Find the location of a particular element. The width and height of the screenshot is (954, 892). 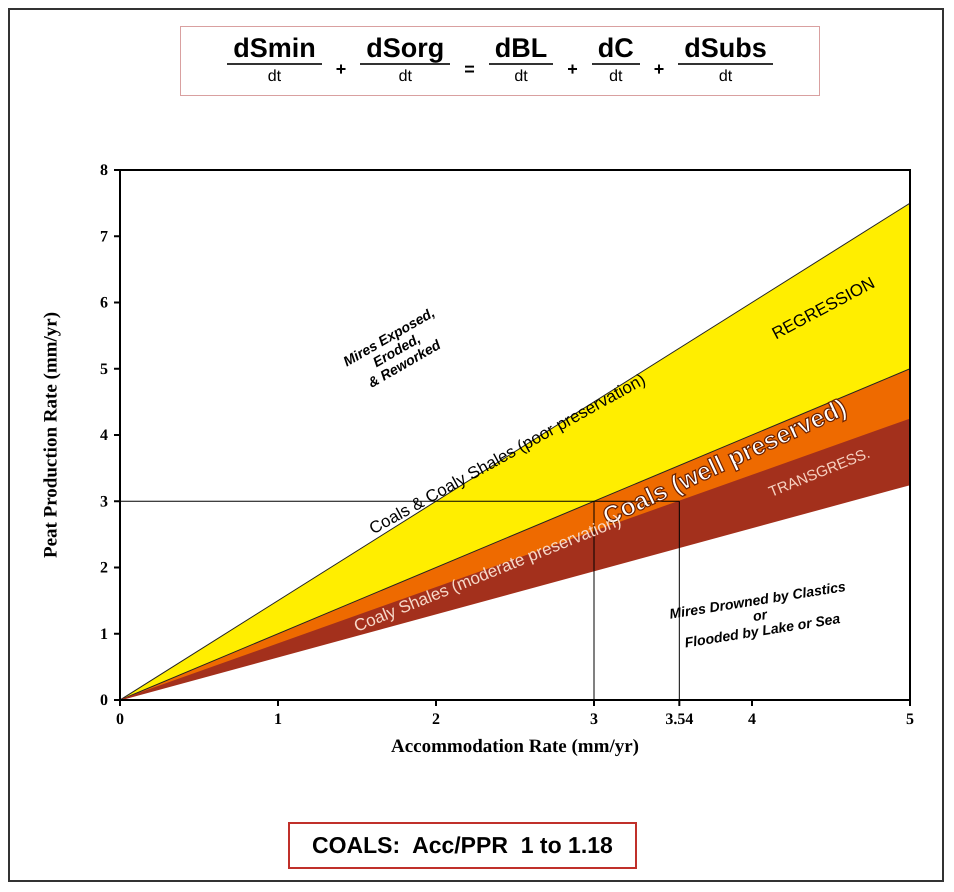

x-tick-label: 5 is located at coordinates (910, 719).